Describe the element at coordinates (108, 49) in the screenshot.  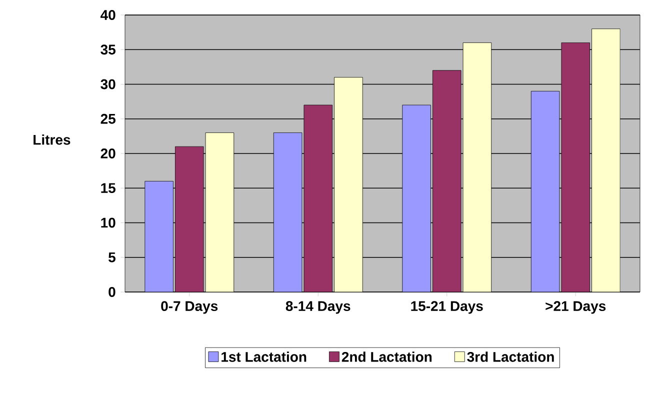
I see `y-tick-label: 35` at that location.